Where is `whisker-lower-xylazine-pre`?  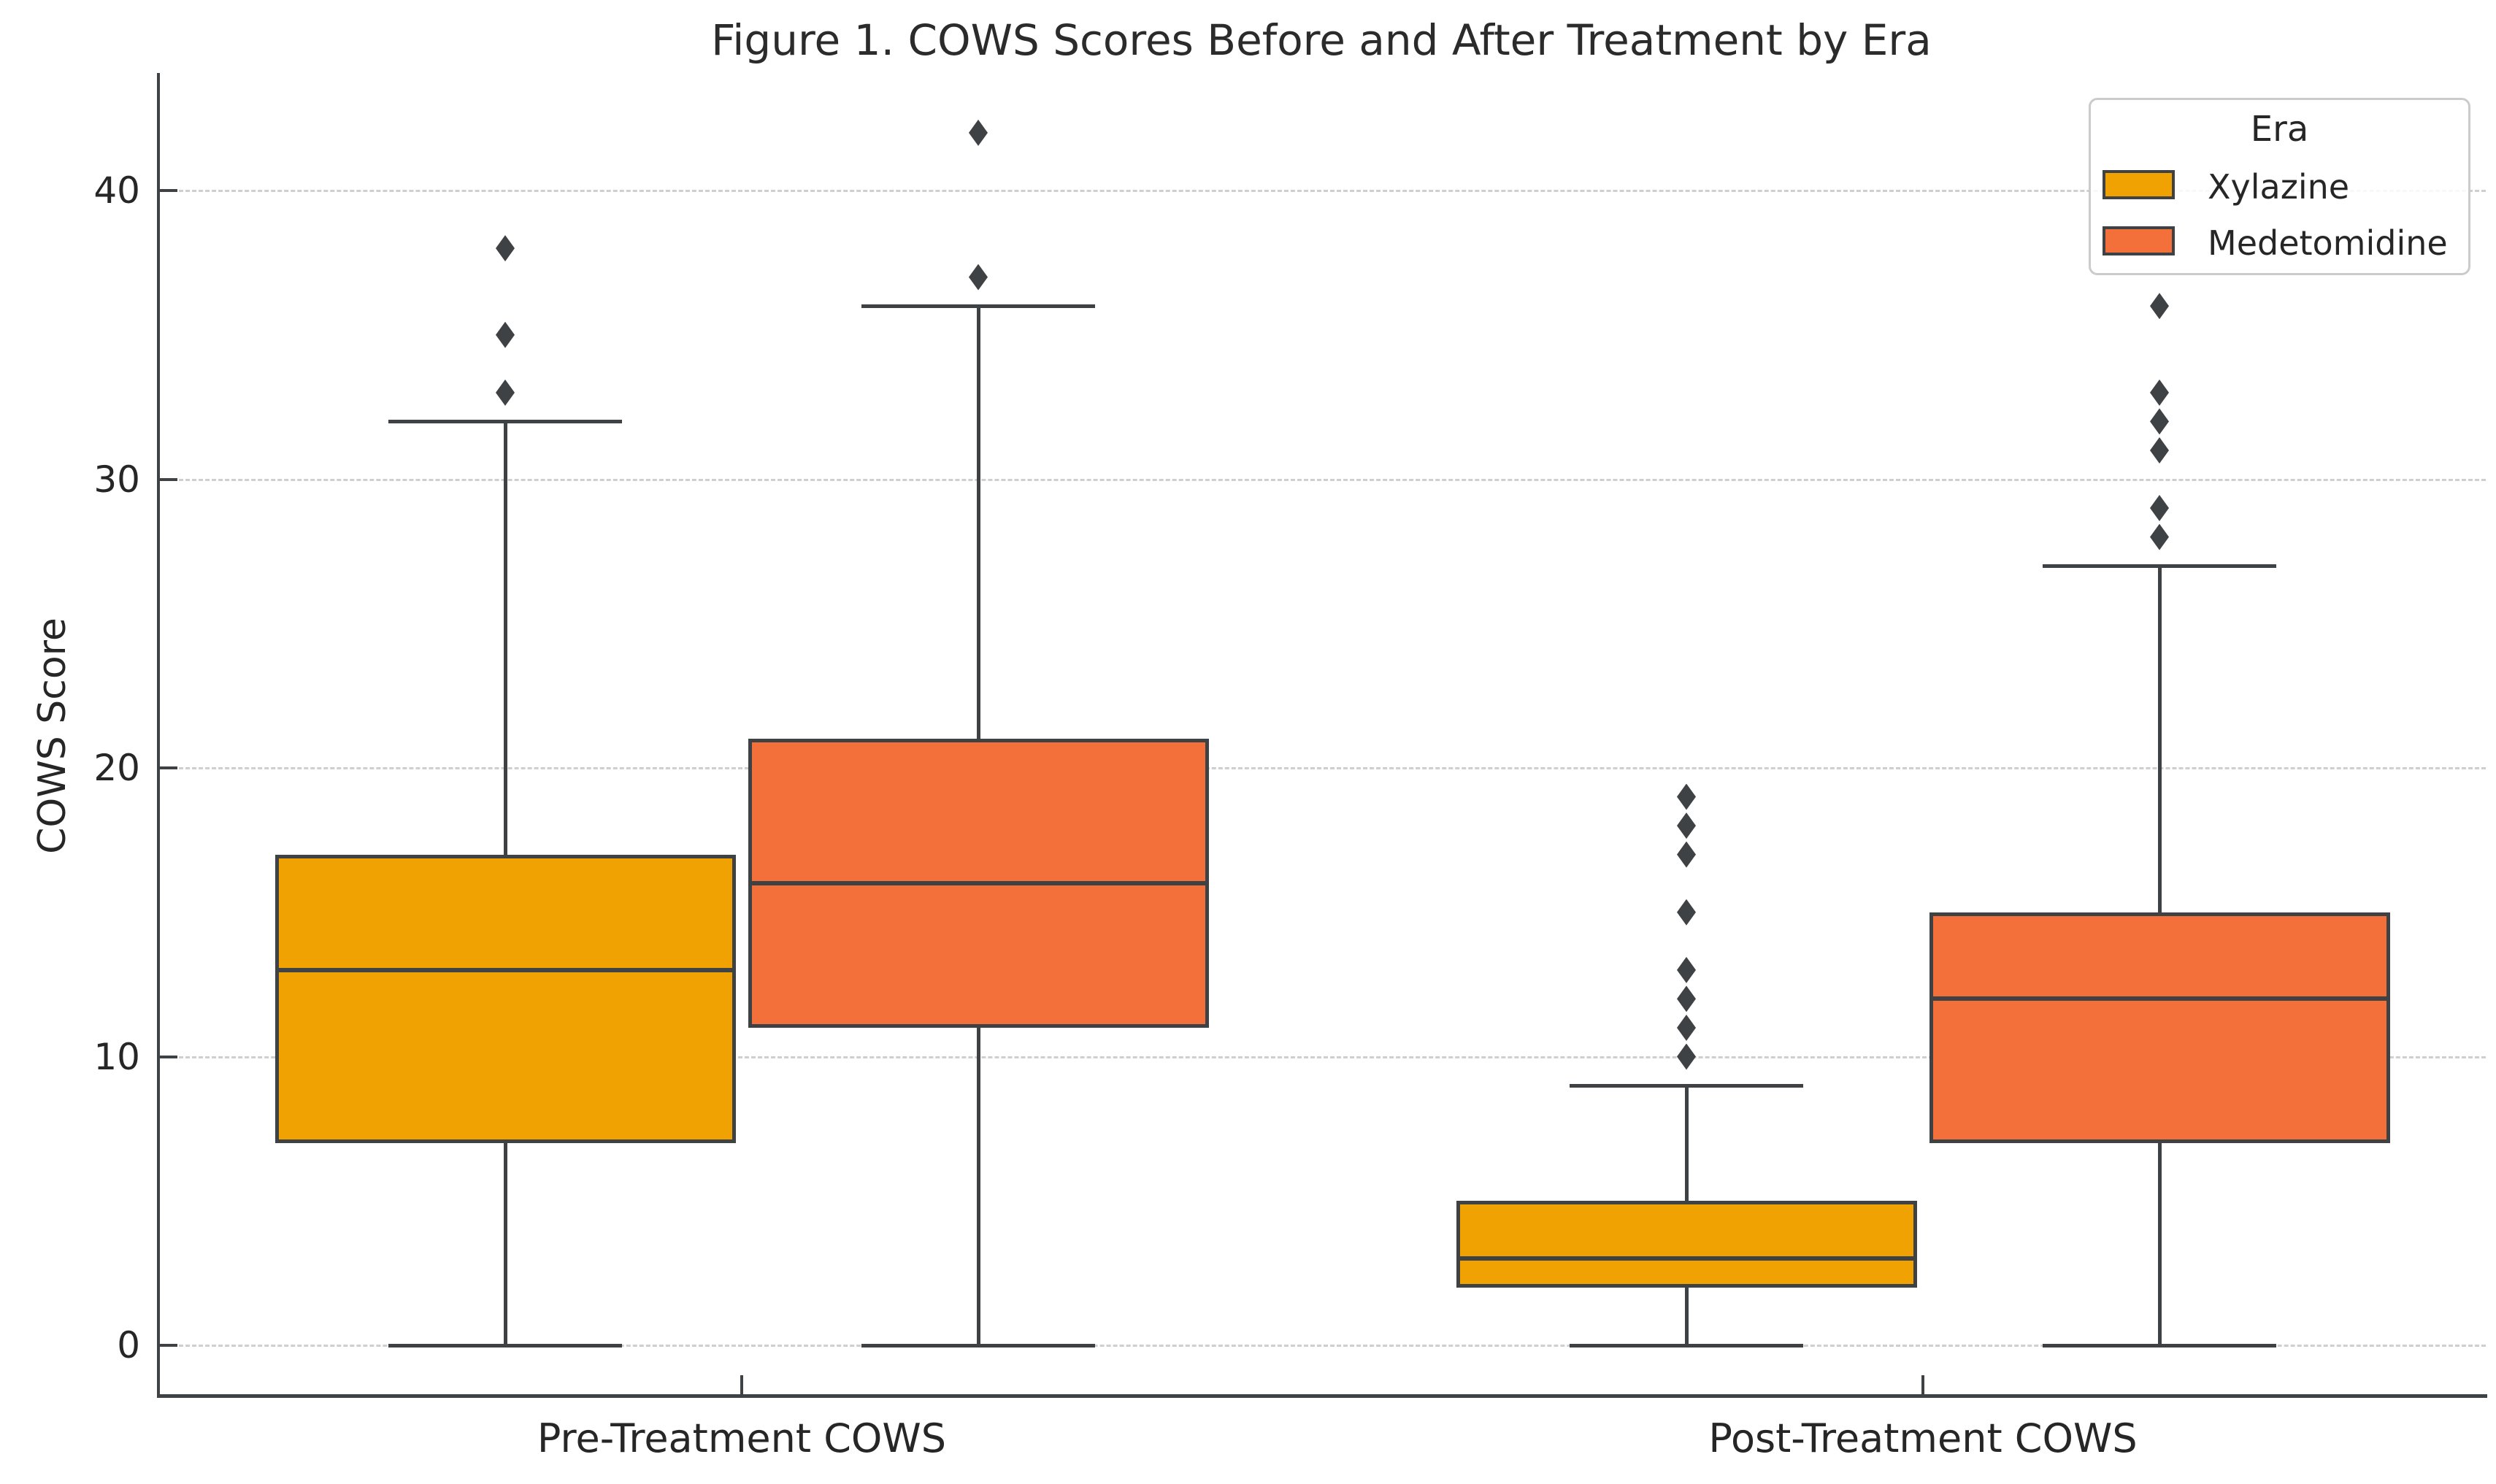 whisker-lower-xylazine-pre is located at coordinates (505, 1244).